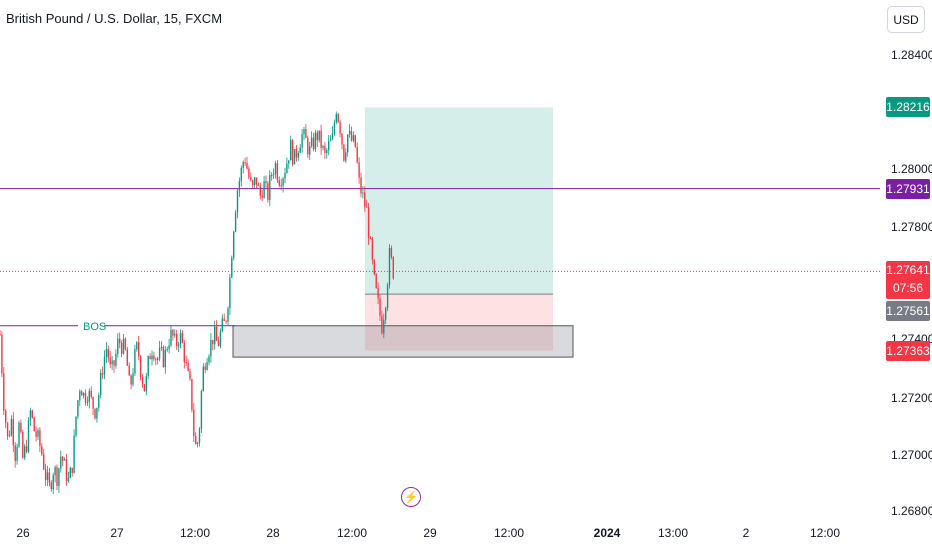 The height and width of the screenshot is (550, 932). What do you see at coordinates (95, 327) in the screenshot?
I see `bos-label: BOS` at bounding box center [95, 327].